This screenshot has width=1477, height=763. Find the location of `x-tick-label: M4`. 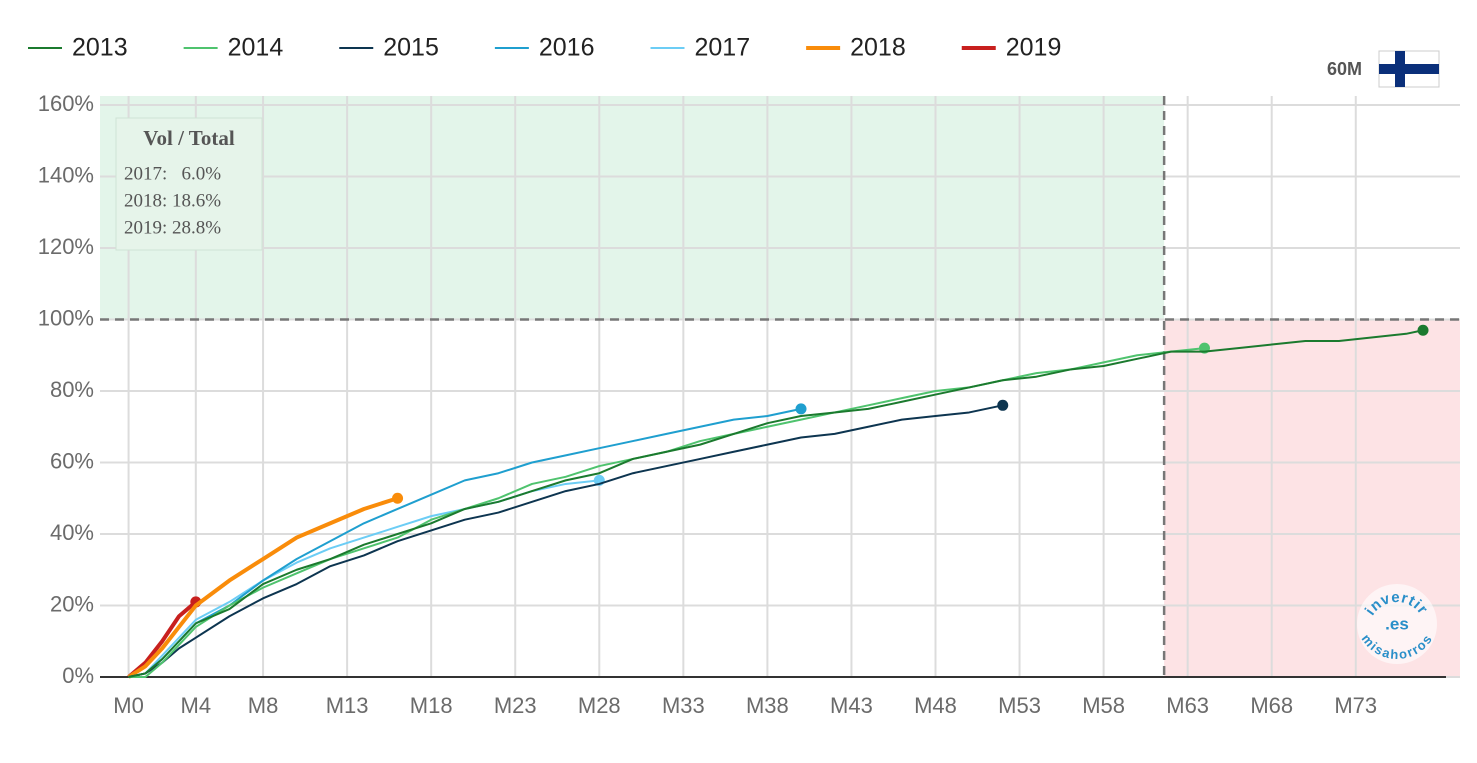

x-tick-label: M4 is located at coordinates (196, 705).